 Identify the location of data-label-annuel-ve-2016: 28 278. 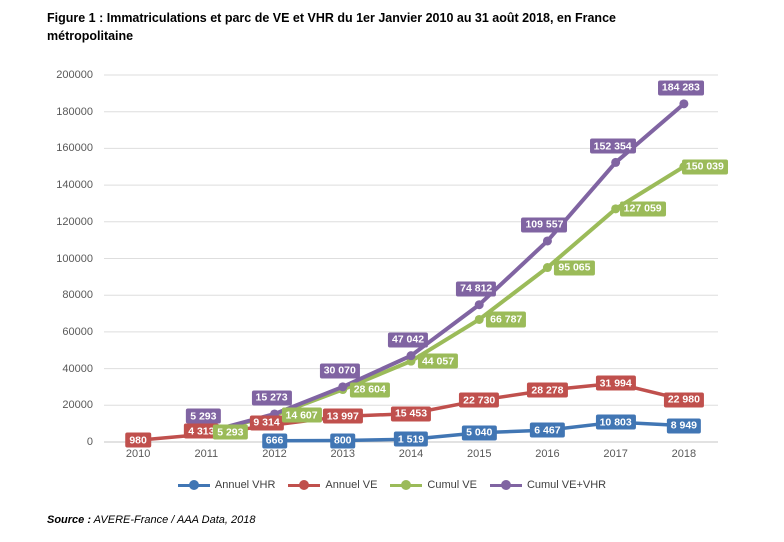
(547, 390).